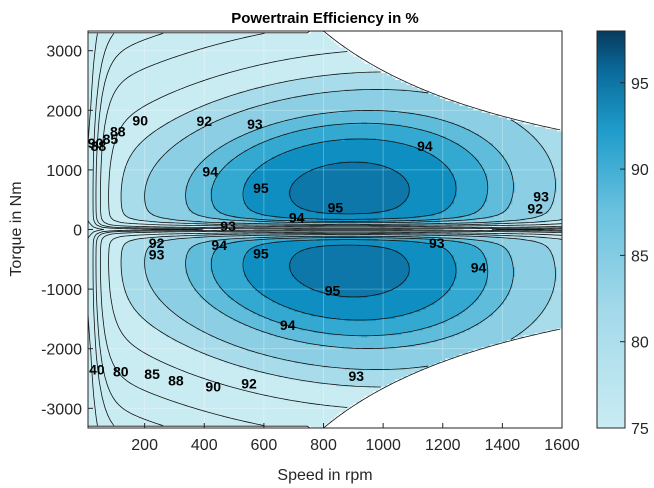 This screenshot has height=488, width=654. What do you see at coordinates (640, 429) in the screenshot?
I see `colorbar-tick-label: 75` at bounding box center [640, 429].